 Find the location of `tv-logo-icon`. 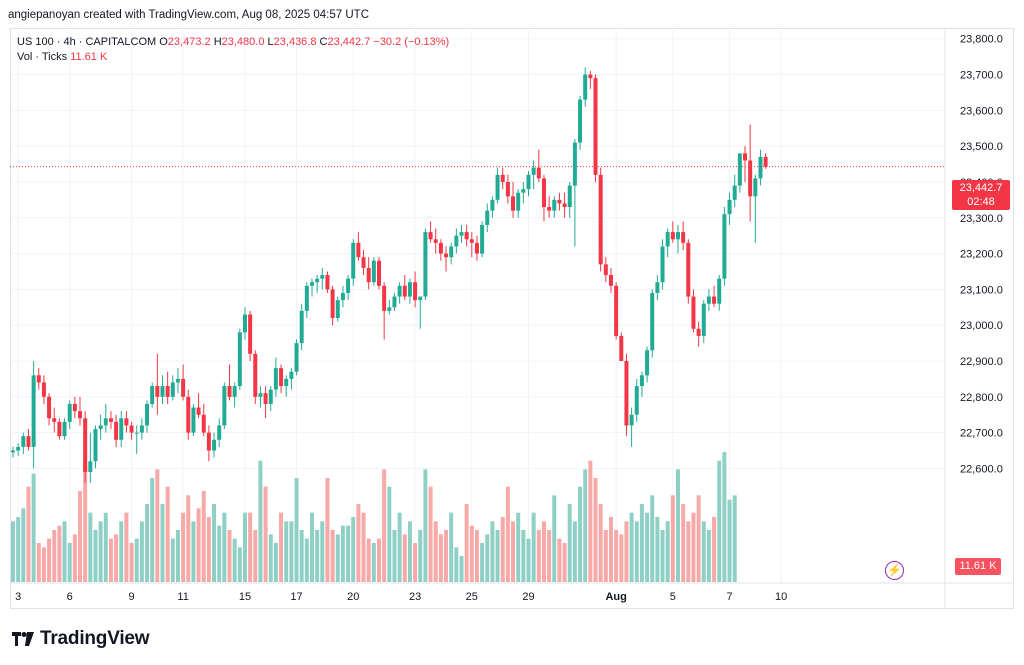

tv-logo-icon is located at coordinates (23, 639).